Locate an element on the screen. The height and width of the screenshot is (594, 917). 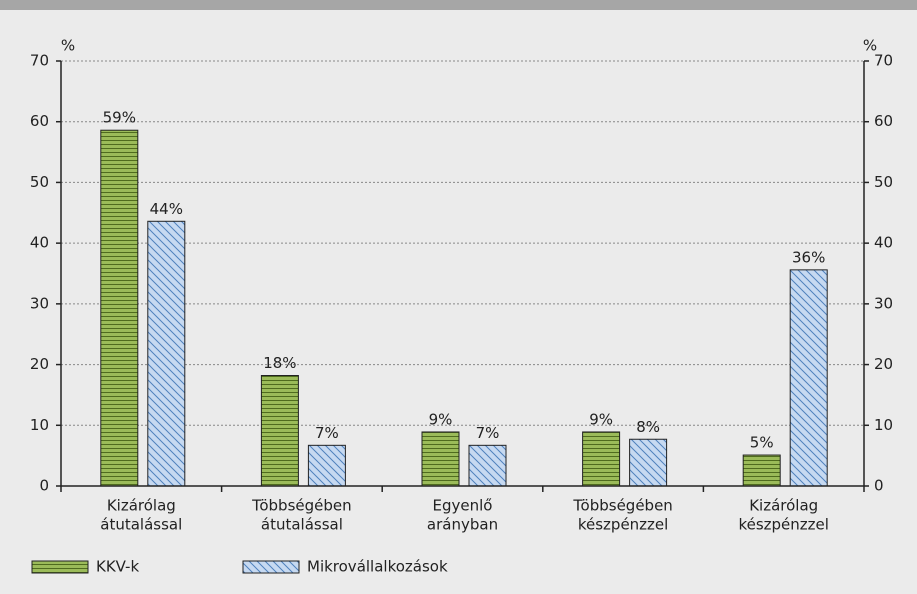
y-tick-label: 0 is located at coordinates (44, 486).